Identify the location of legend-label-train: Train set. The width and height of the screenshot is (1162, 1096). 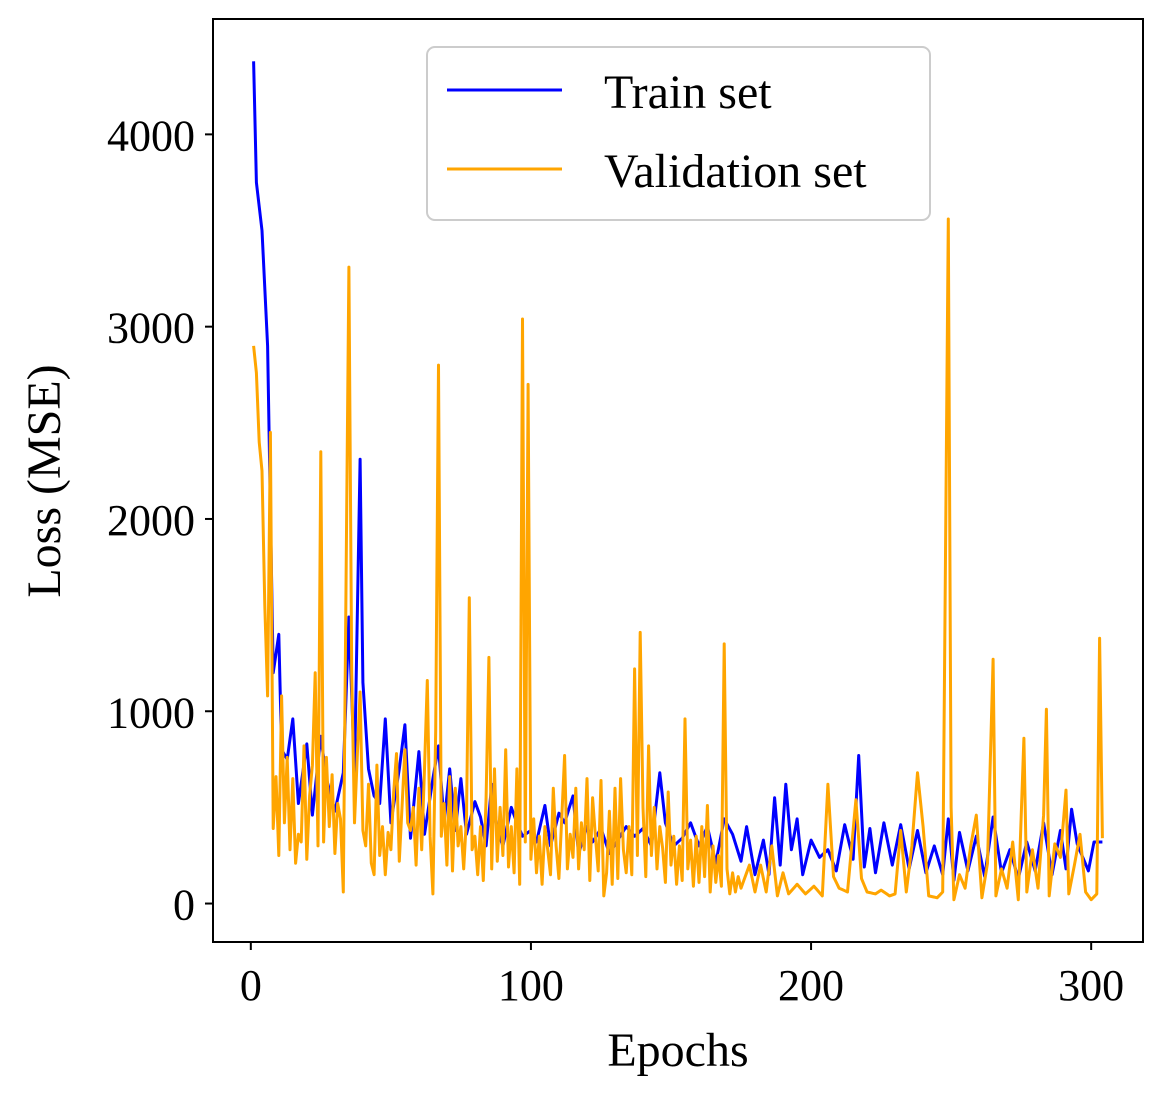
(688, 92).